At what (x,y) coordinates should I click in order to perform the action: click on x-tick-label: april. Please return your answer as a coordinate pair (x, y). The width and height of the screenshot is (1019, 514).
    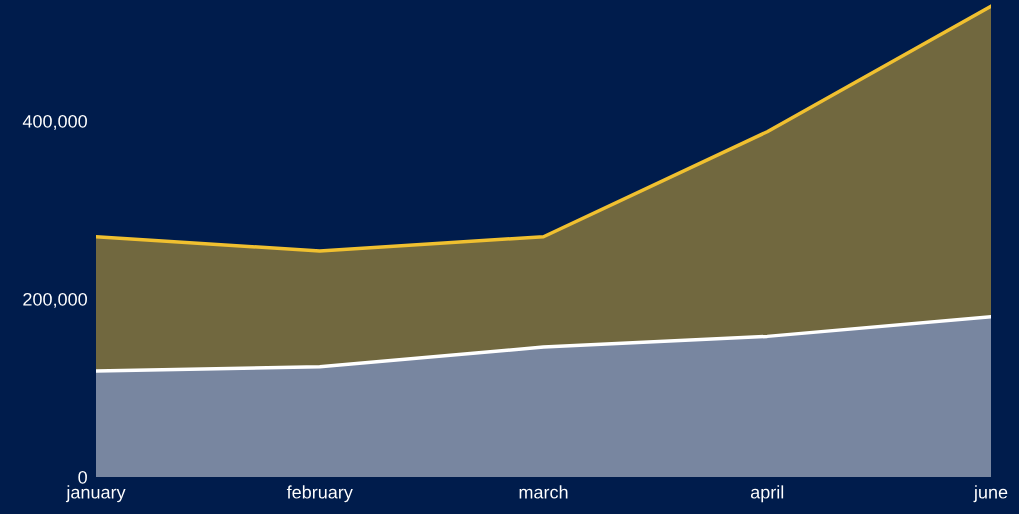
    Looking at the image, I should click on (767, 494).